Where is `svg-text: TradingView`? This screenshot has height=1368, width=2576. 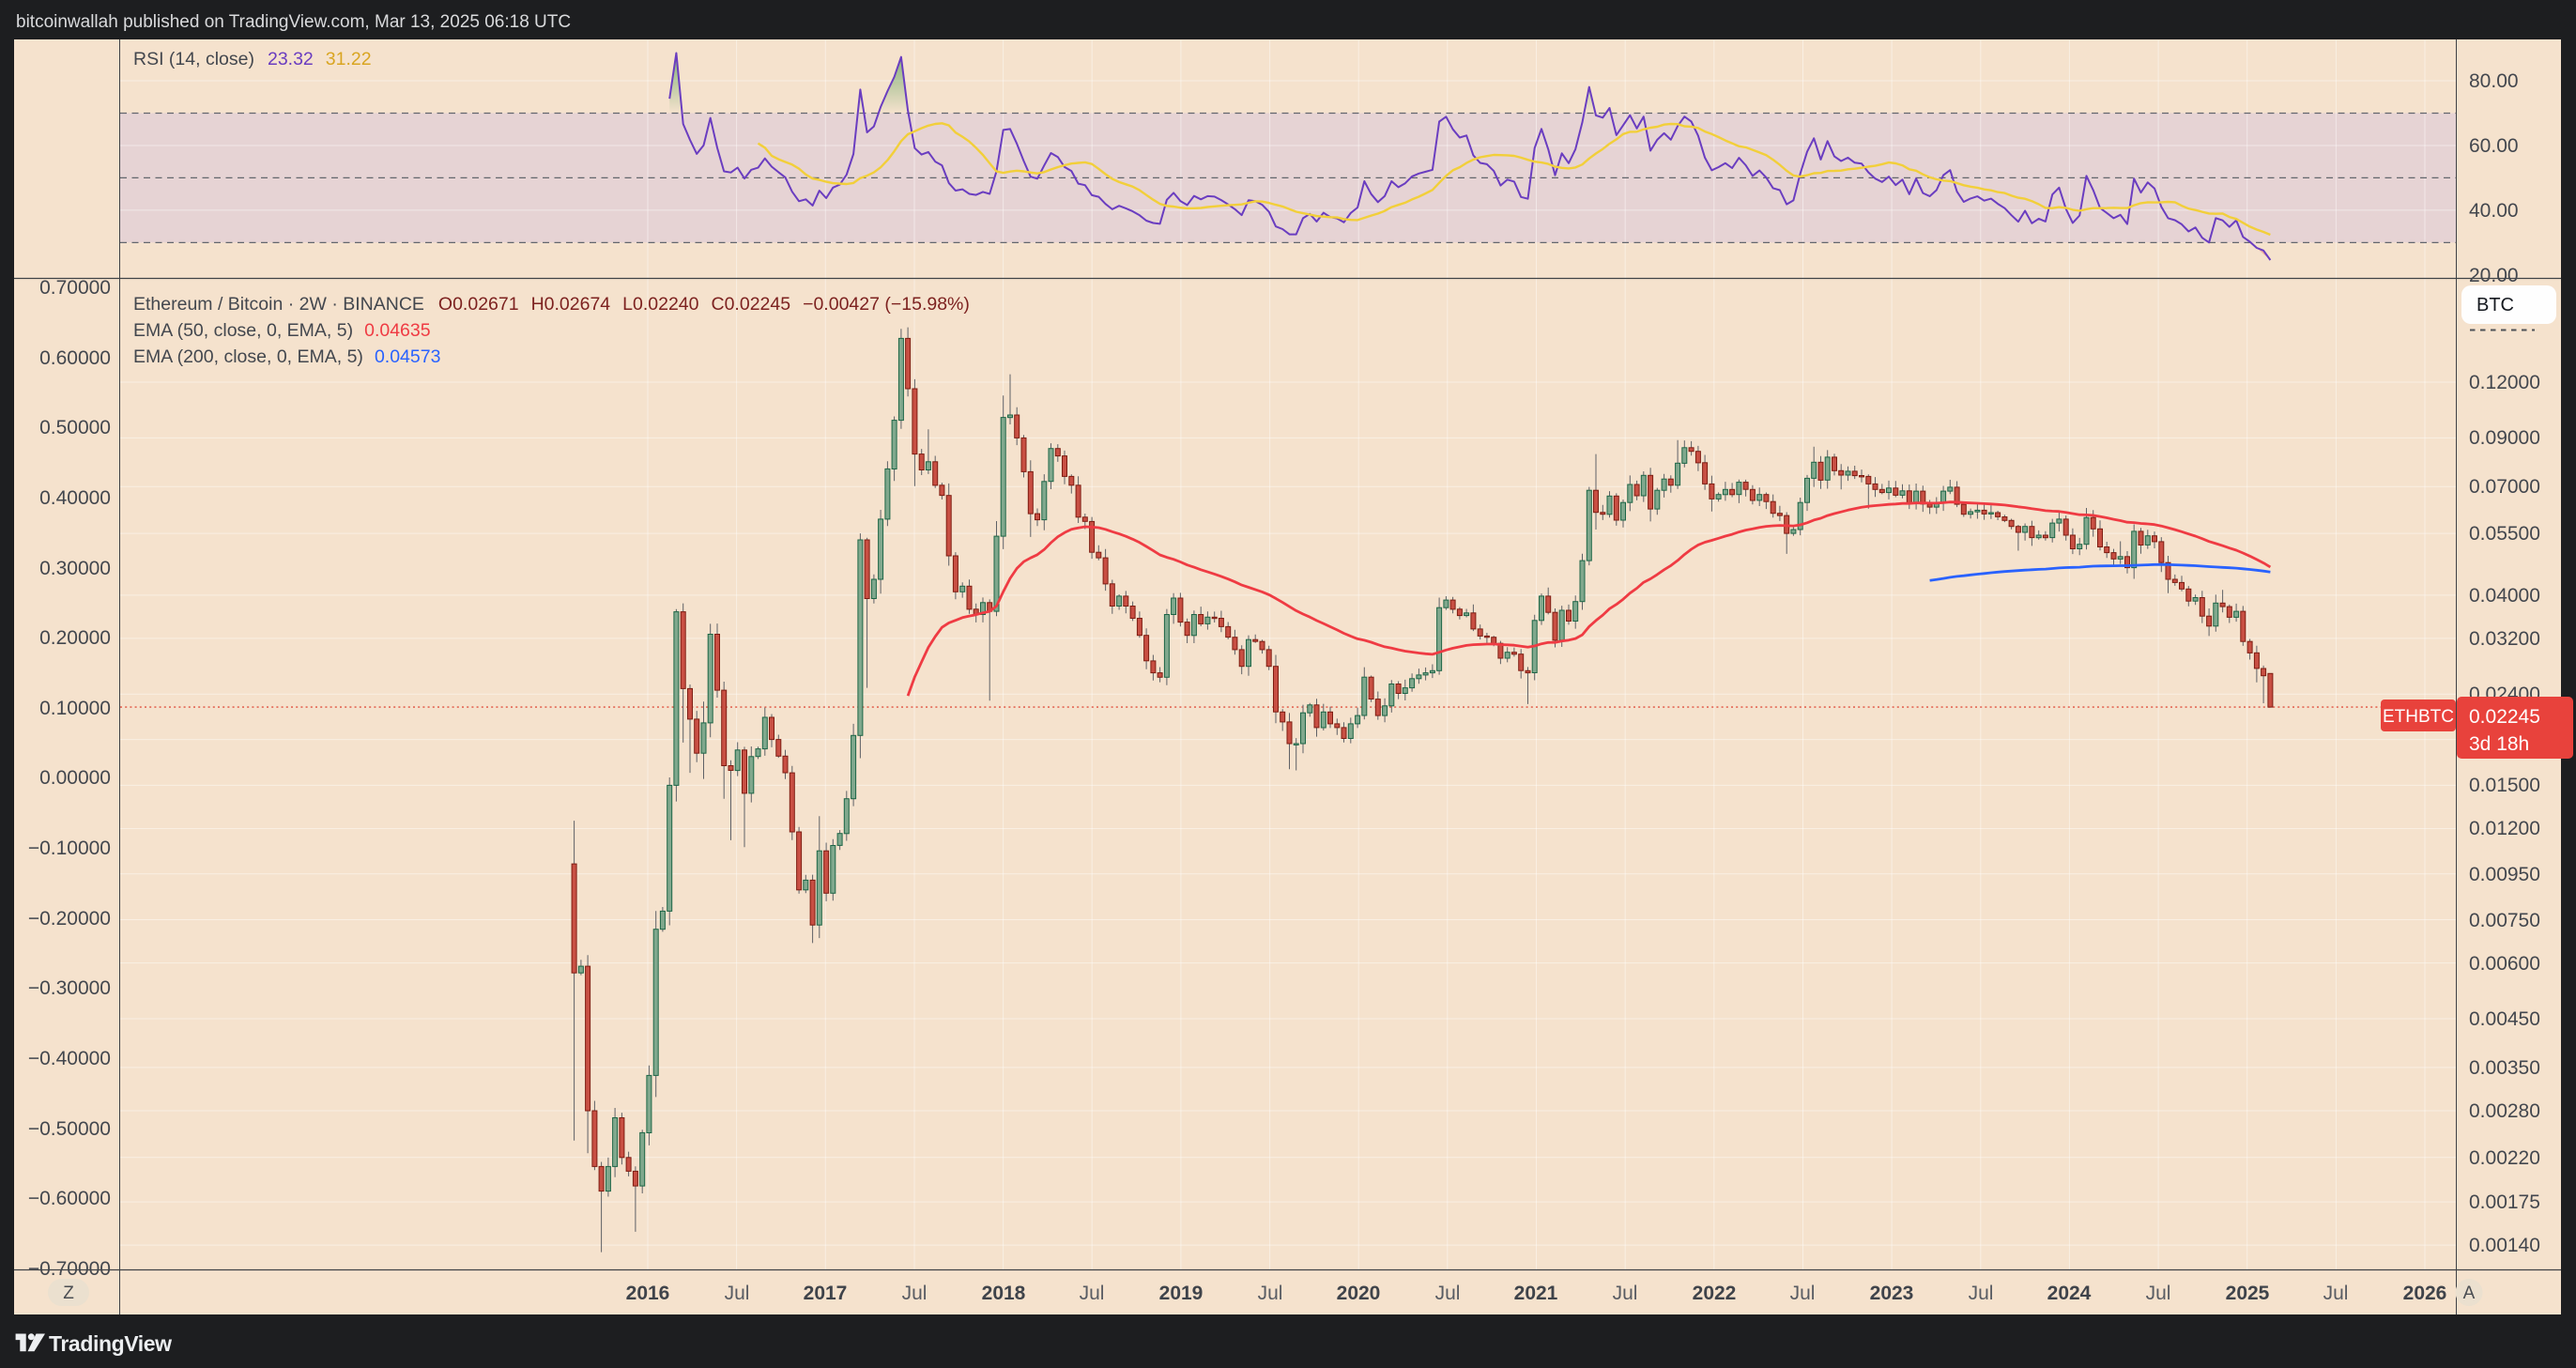
svg-text: TradingView is located at coordinates (111, 1343).